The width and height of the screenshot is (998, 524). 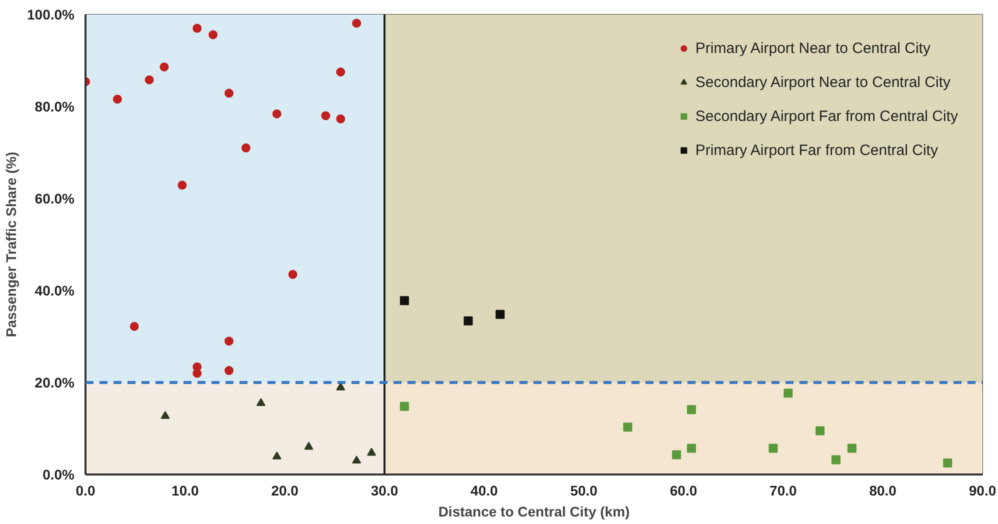 I want to click on legend-label: Primary Airport Far from Central City, so click(x=816, y=150).